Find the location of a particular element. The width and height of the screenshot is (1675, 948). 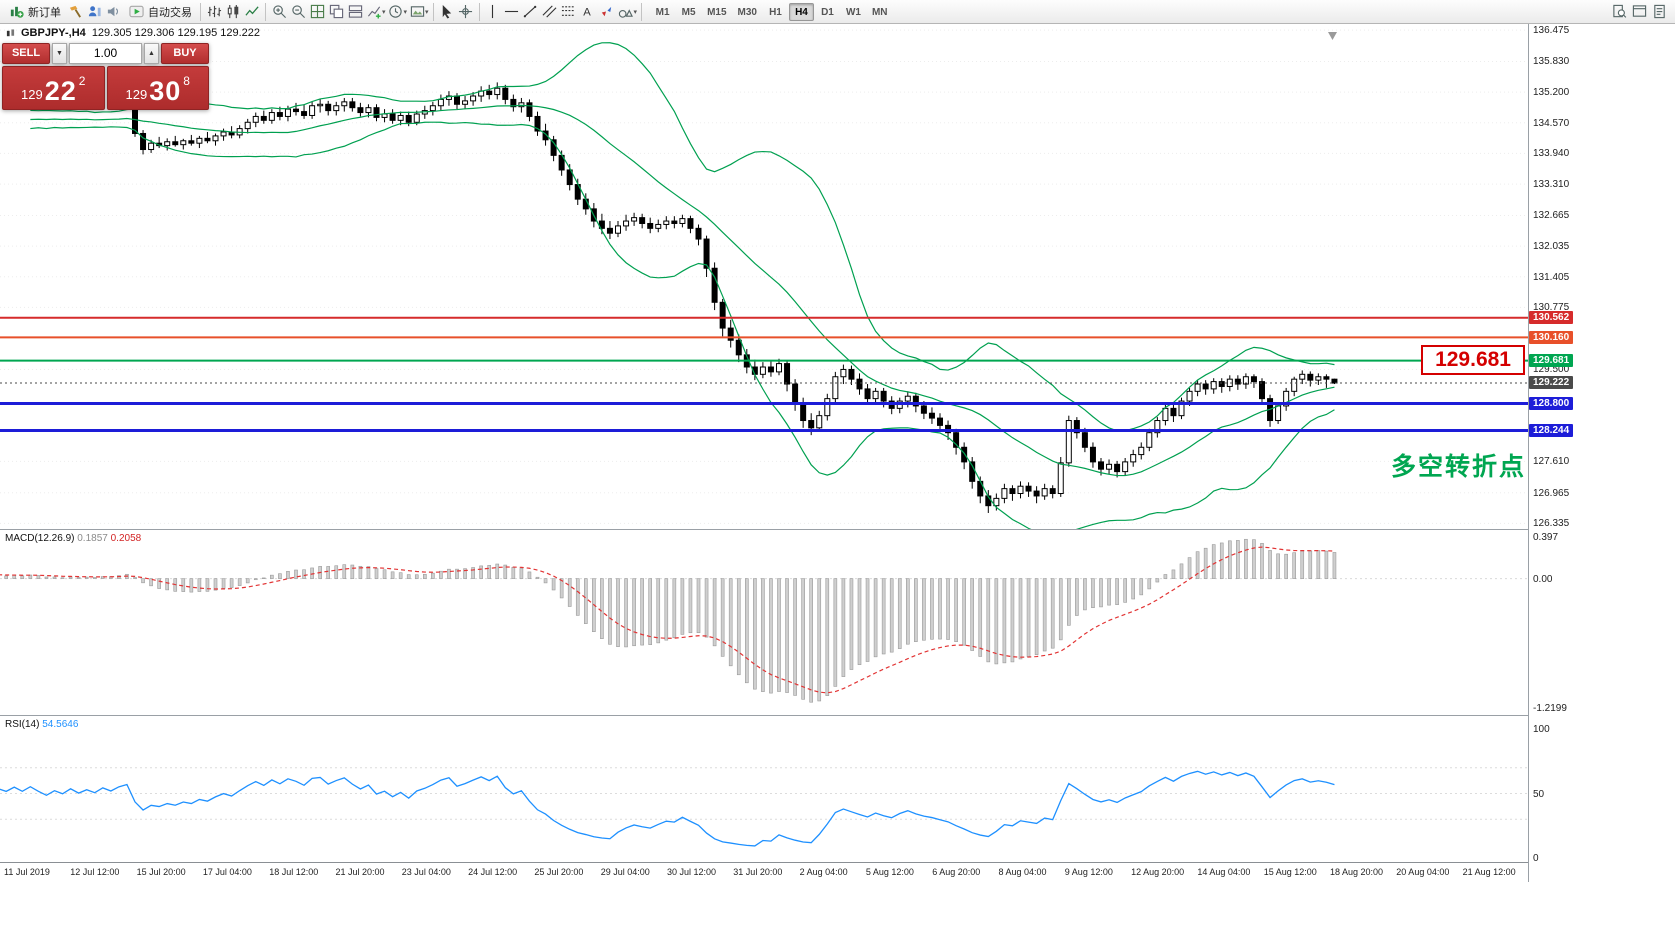

price-tag-128.244: 128.244 is located at coordinates (1551, 431).